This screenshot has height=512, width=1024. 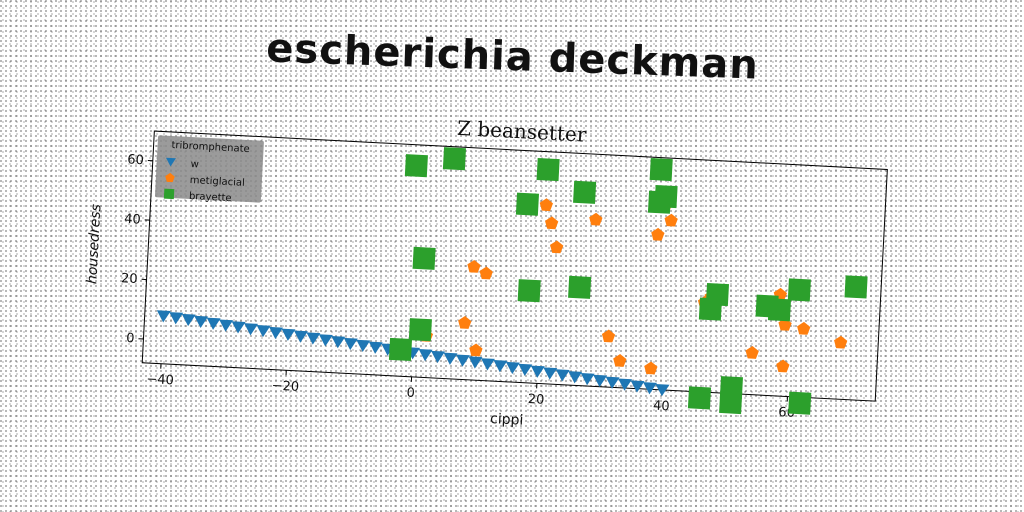 I want to click on legend-title: tribromphenate, so click(x=210, y=147).